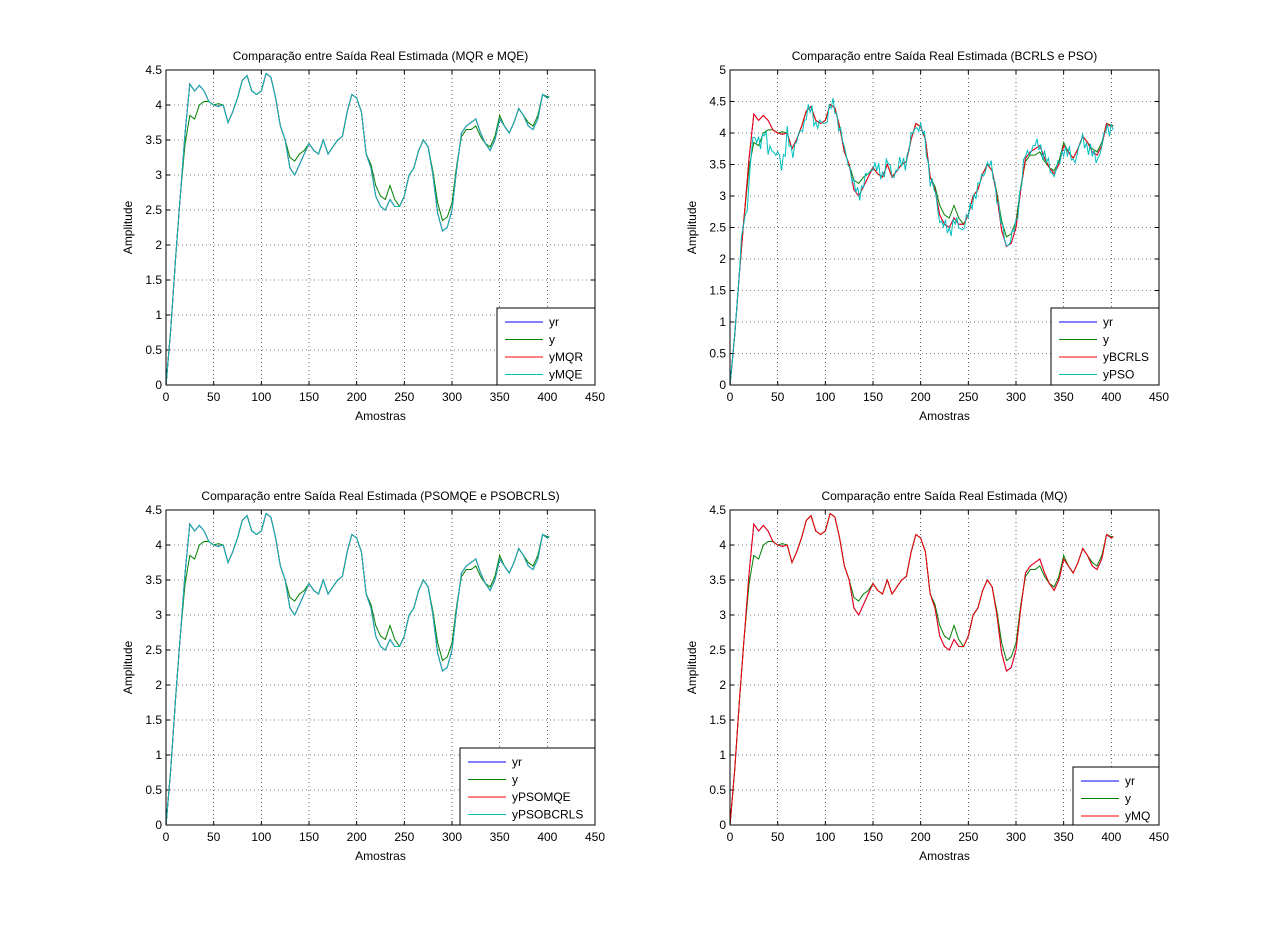  I want to click on legend-label: yPSO, so click(1118, 375).